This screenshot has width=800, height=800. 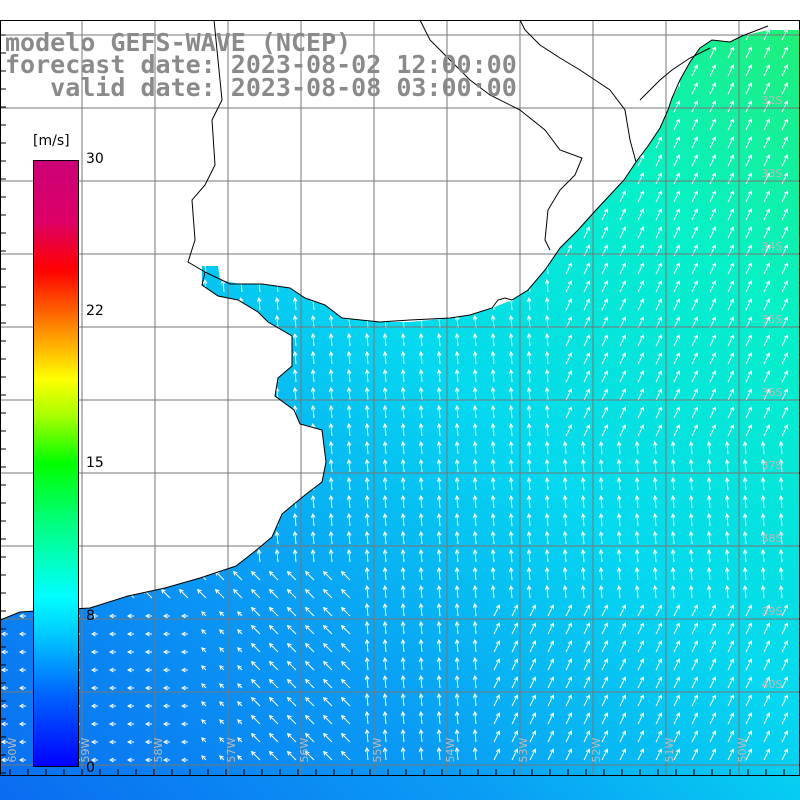 I want to click on lon-label: 55W, so click(x=377, y=749).